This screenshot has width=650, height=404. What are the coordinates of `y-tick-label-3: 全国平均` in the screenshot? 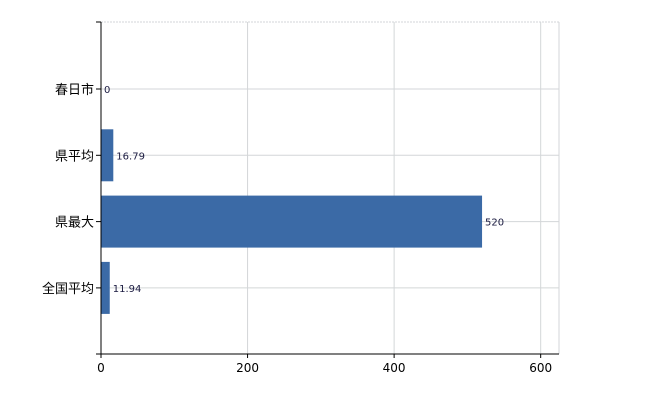 It's located at (68, 289).